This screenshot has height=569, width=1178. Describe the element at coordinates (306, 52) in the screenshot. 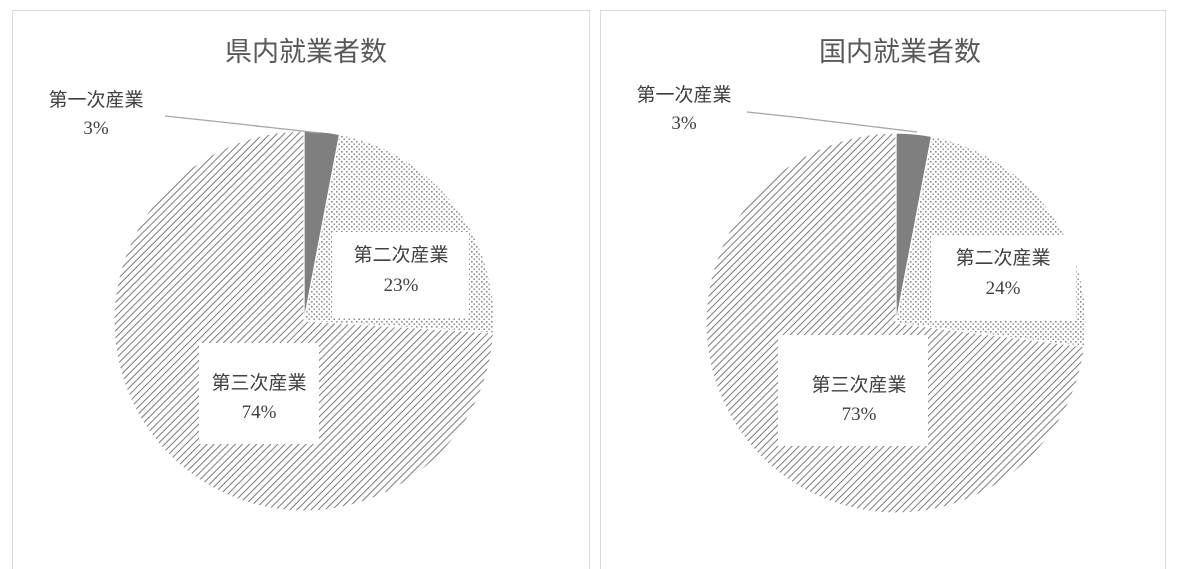

I see `chart-title: 県内就業者数` at that location.